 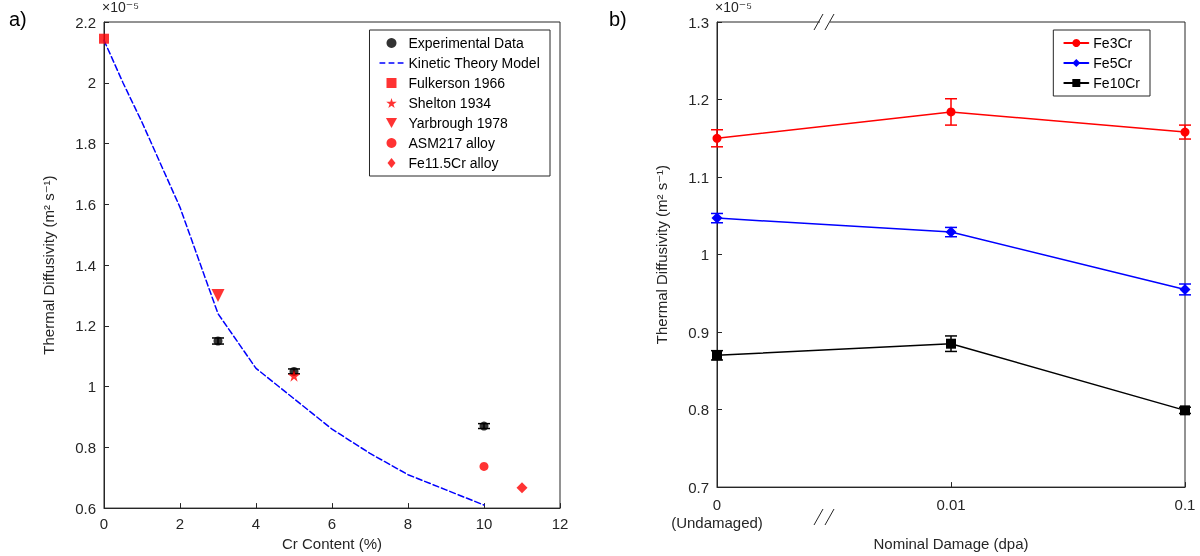 What do you see at coordinates (453, 163) in the screenshot?
I see `legend-label: Fe11.5Cr alloy` at bounding box center [453, 163].